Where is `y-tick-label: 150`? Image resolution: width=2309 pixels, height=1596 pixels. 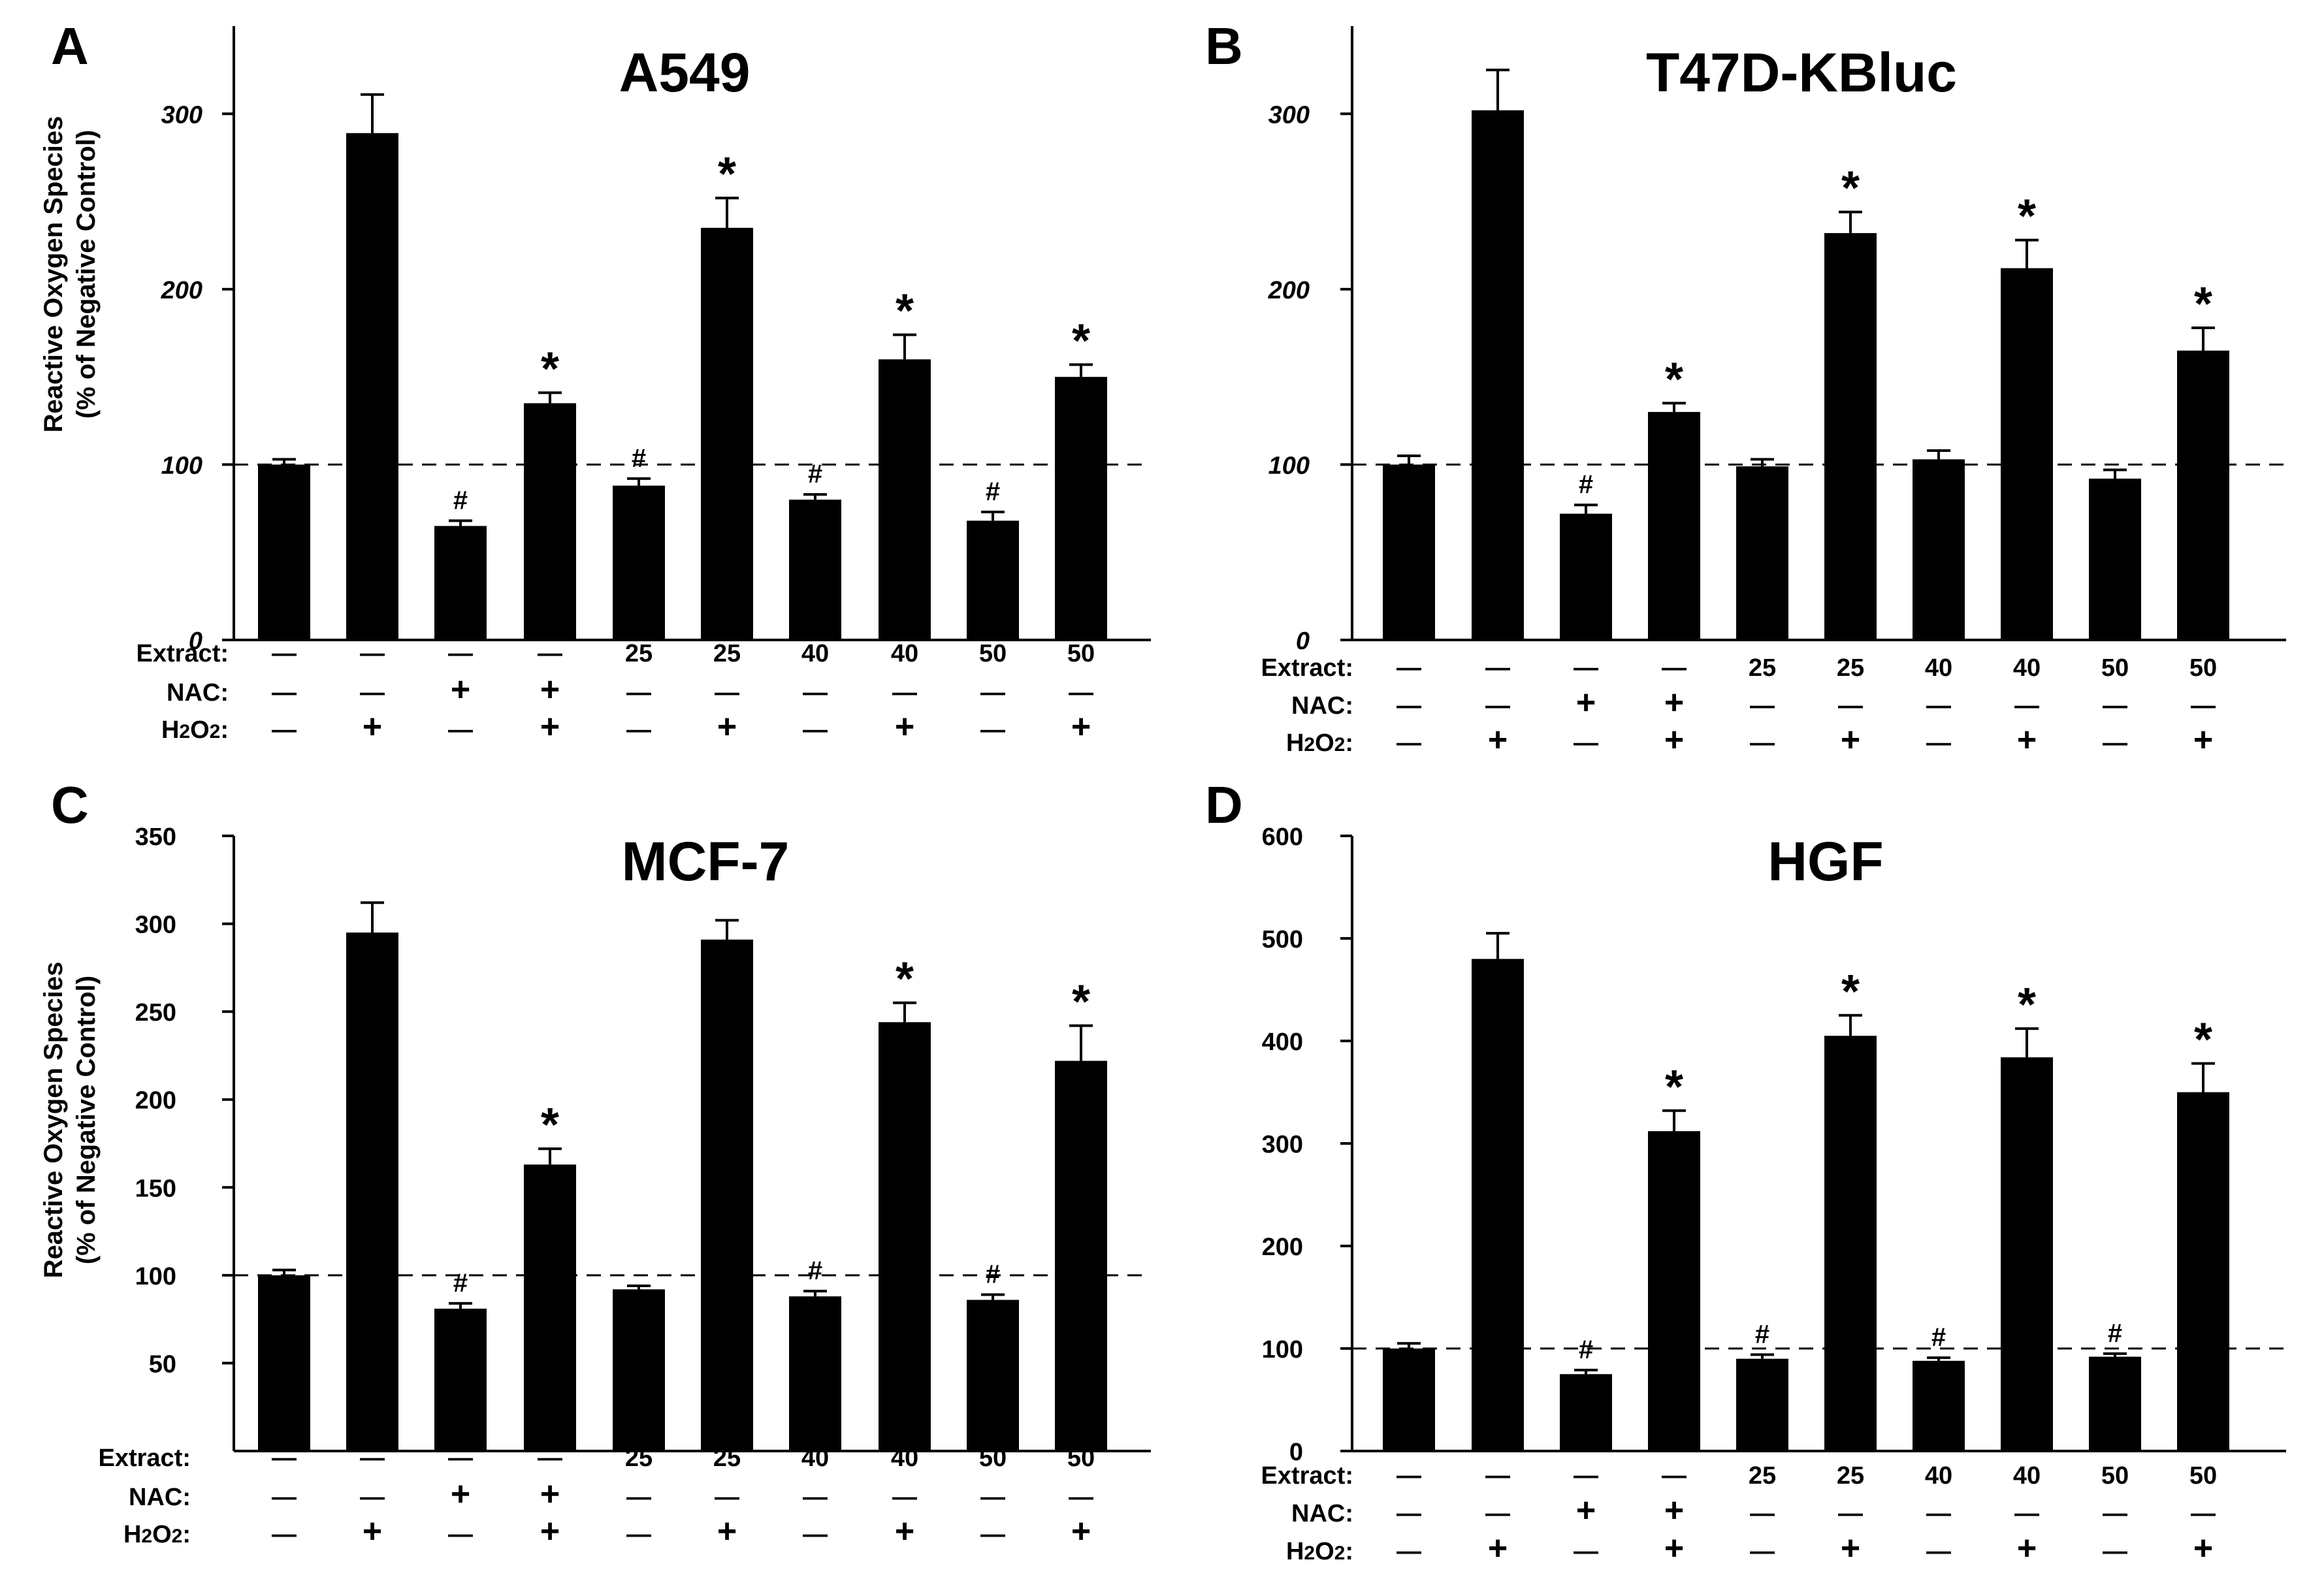 y-tick-label: 150 is located at coordinates (155, 1188).